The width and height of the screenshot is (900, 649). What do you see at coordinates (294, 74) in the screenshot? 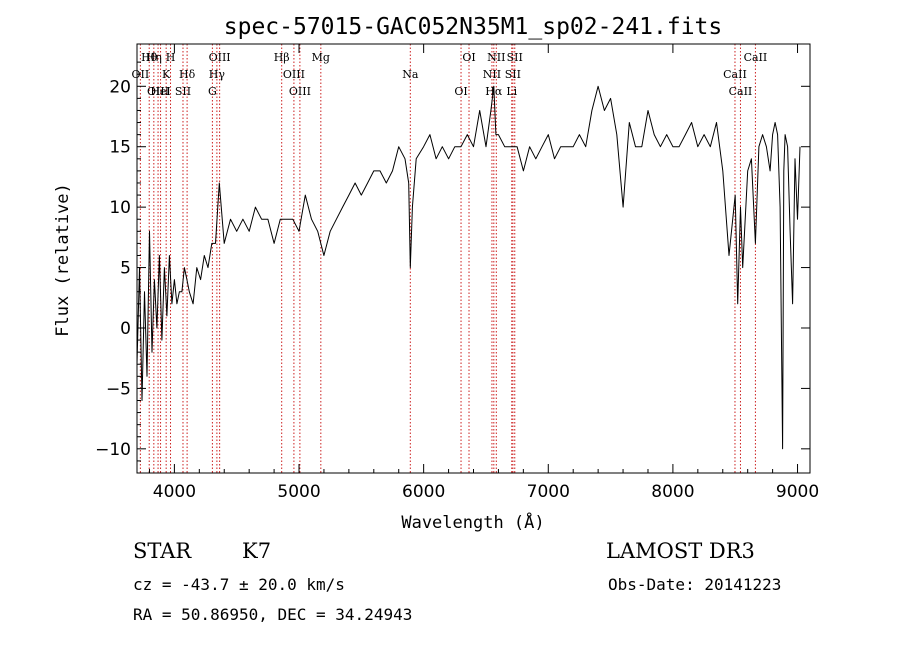
I see `line-label-13: OIII` at bounding box center [294, 74].